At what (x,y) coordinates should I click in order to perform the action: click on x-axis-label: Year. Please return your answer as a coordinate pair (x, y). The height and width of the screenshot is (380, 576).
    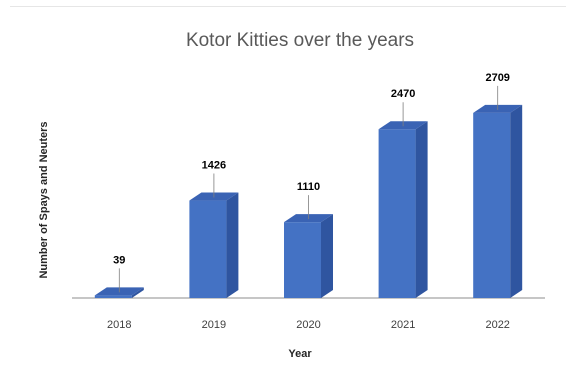
    Looking at the image, I should click on (300, 354).